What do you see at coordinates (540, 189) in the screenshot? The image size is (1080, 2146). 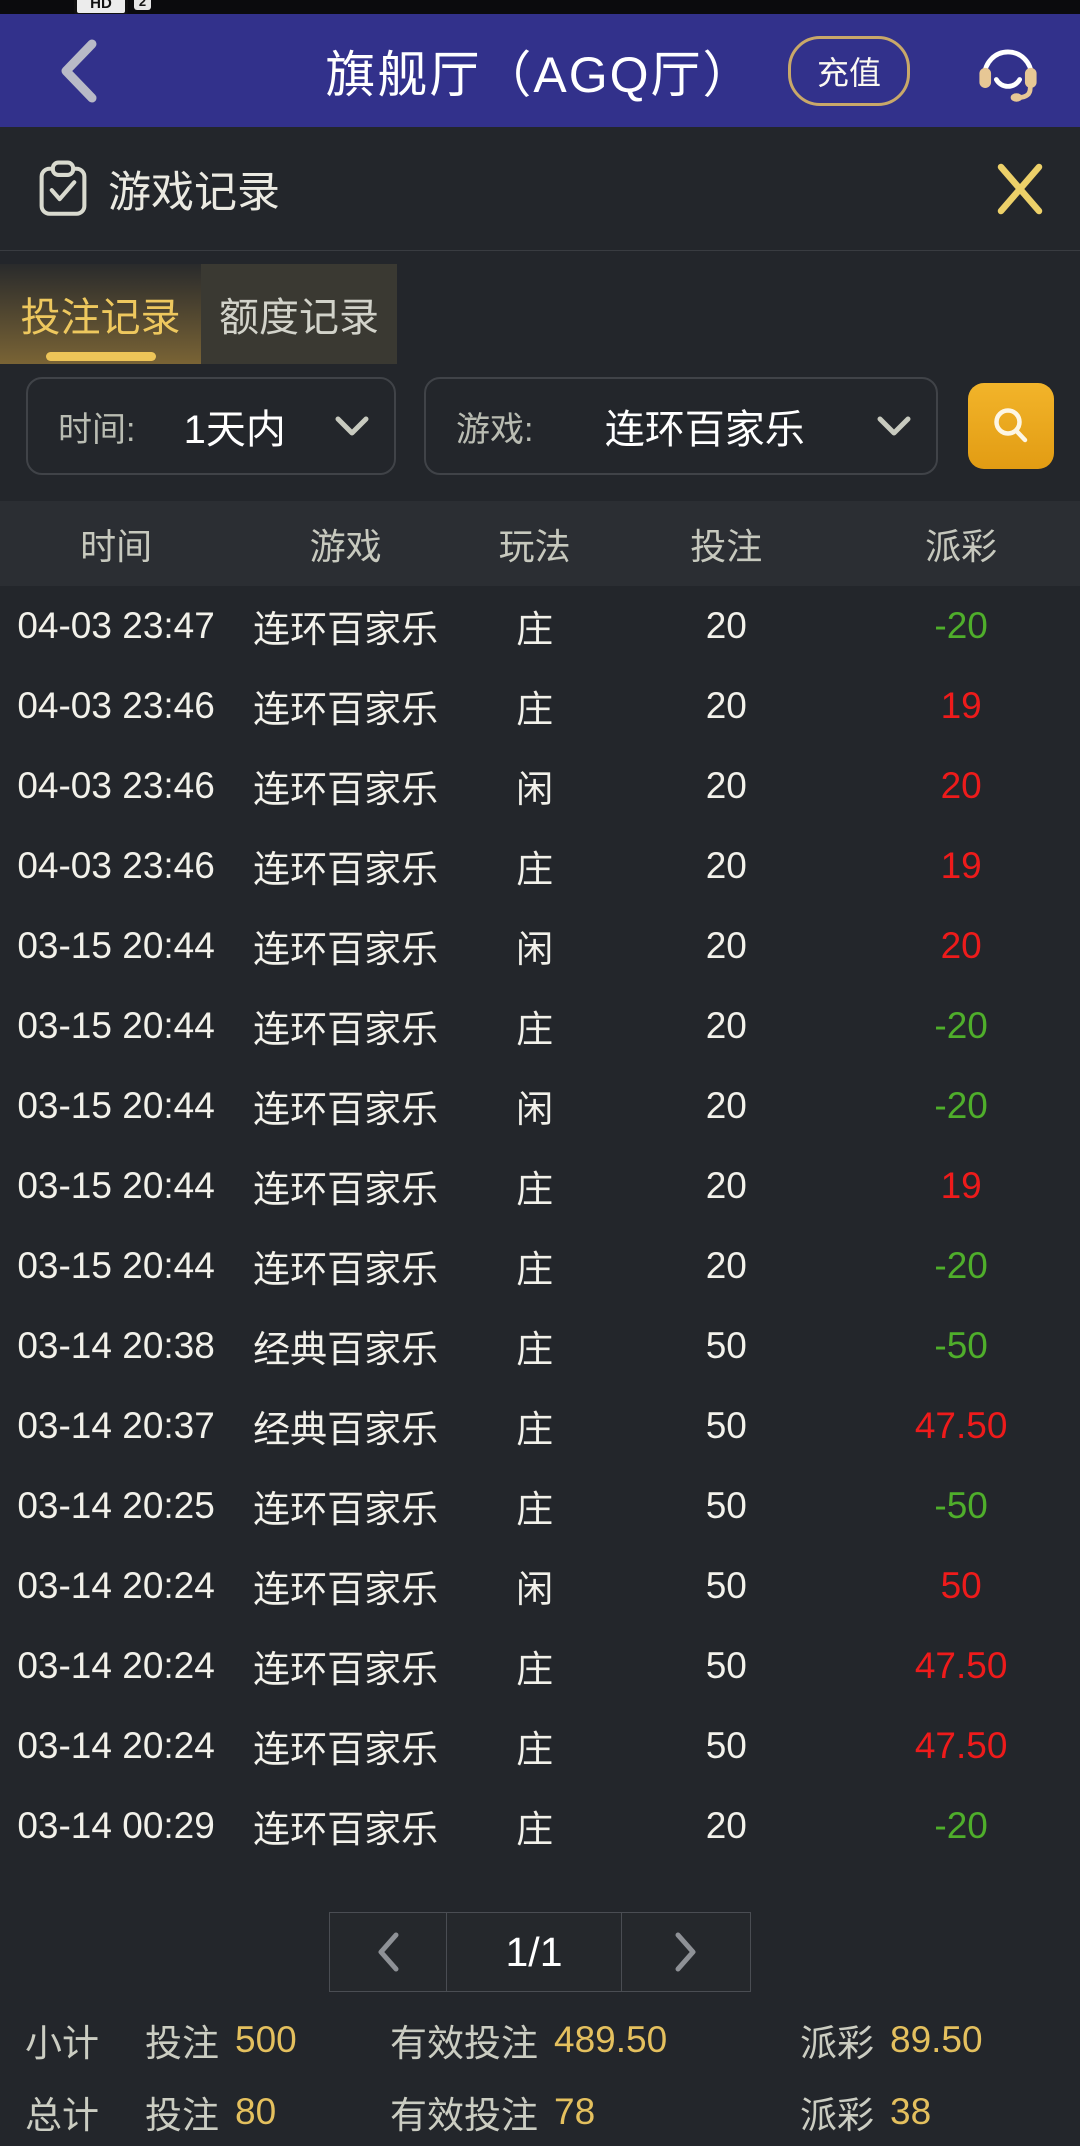 I see `panel-header: 游戏记录` at bounding box center [540, 189].